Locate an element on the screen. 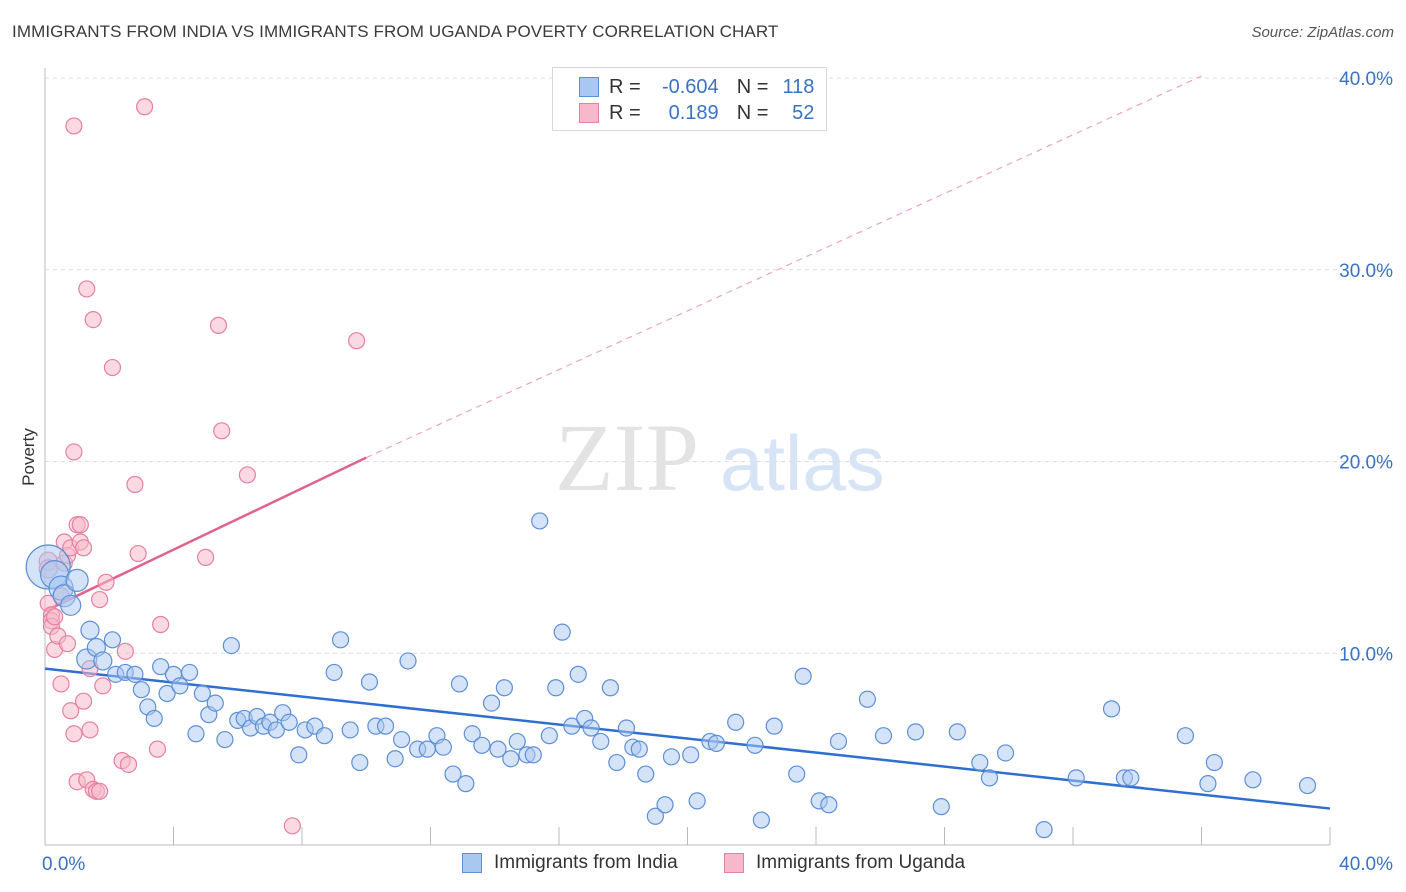 Image resolution: width=1406 pixels, height=892 pixels. legend-label-uganda: Immigrants from Uganda is located at coordinates (861, 862).